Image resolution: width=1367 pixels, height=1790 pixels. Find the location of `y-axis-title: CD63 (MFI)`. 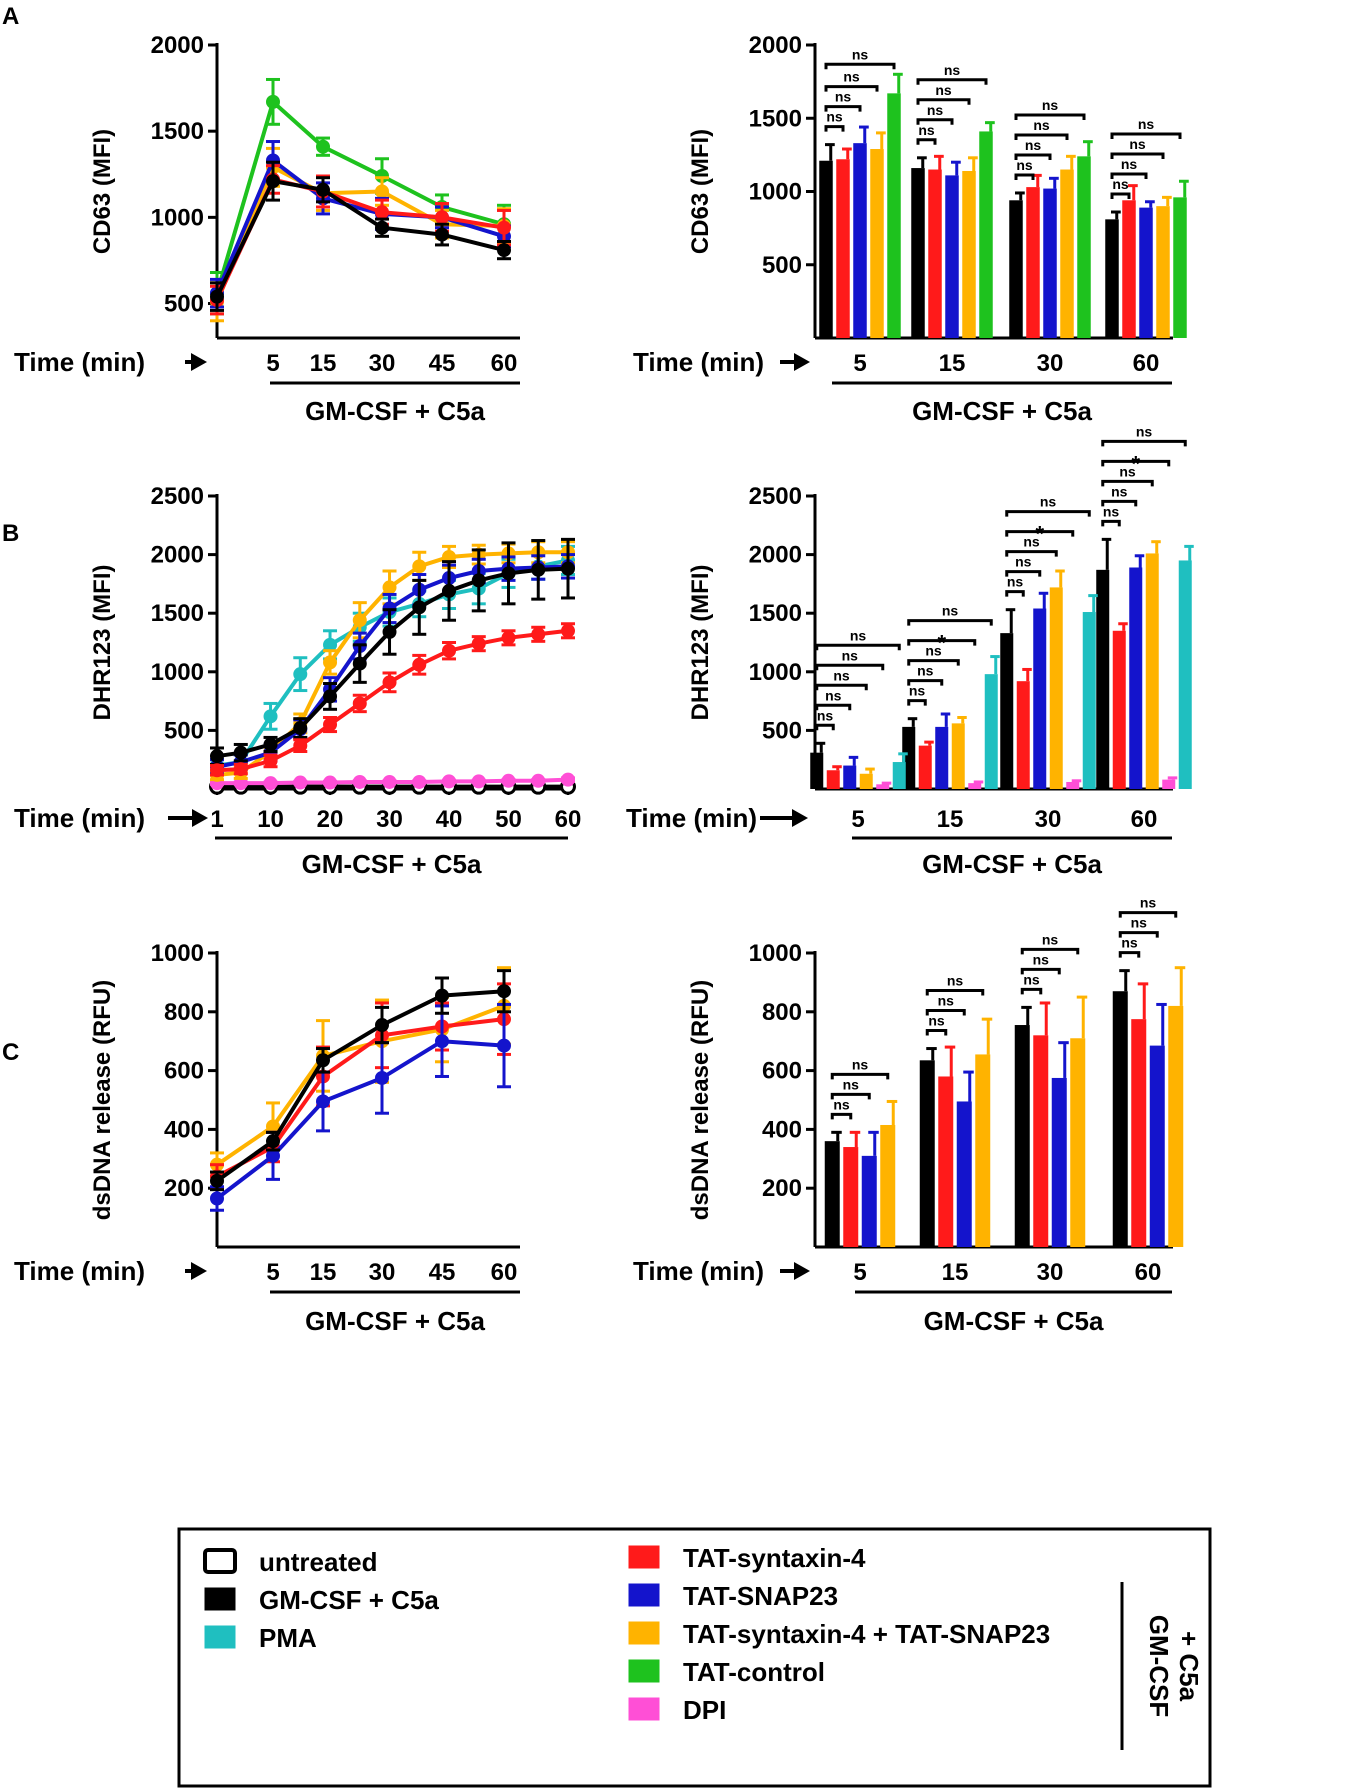

y-axis-title: CD63 (MFI) is located at coordinates (700, 191).